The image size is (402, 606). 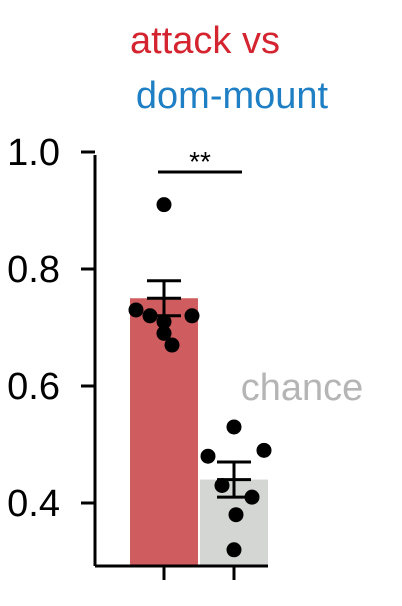 I want to click on y-tick-label: 0.6, so click(x=33, y=387).